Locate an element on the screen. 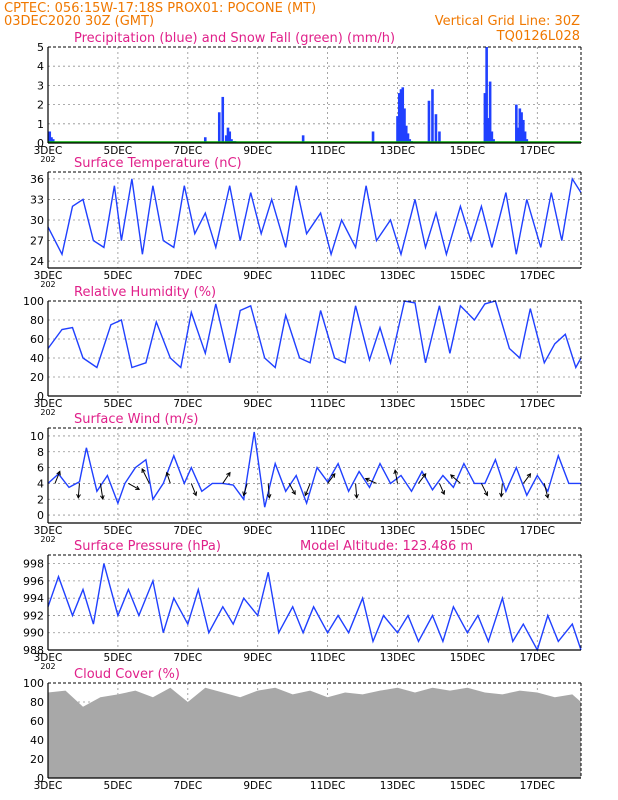 The image size is (618, 800). y-tick-label: 2 is located at coordinates (40, 499).